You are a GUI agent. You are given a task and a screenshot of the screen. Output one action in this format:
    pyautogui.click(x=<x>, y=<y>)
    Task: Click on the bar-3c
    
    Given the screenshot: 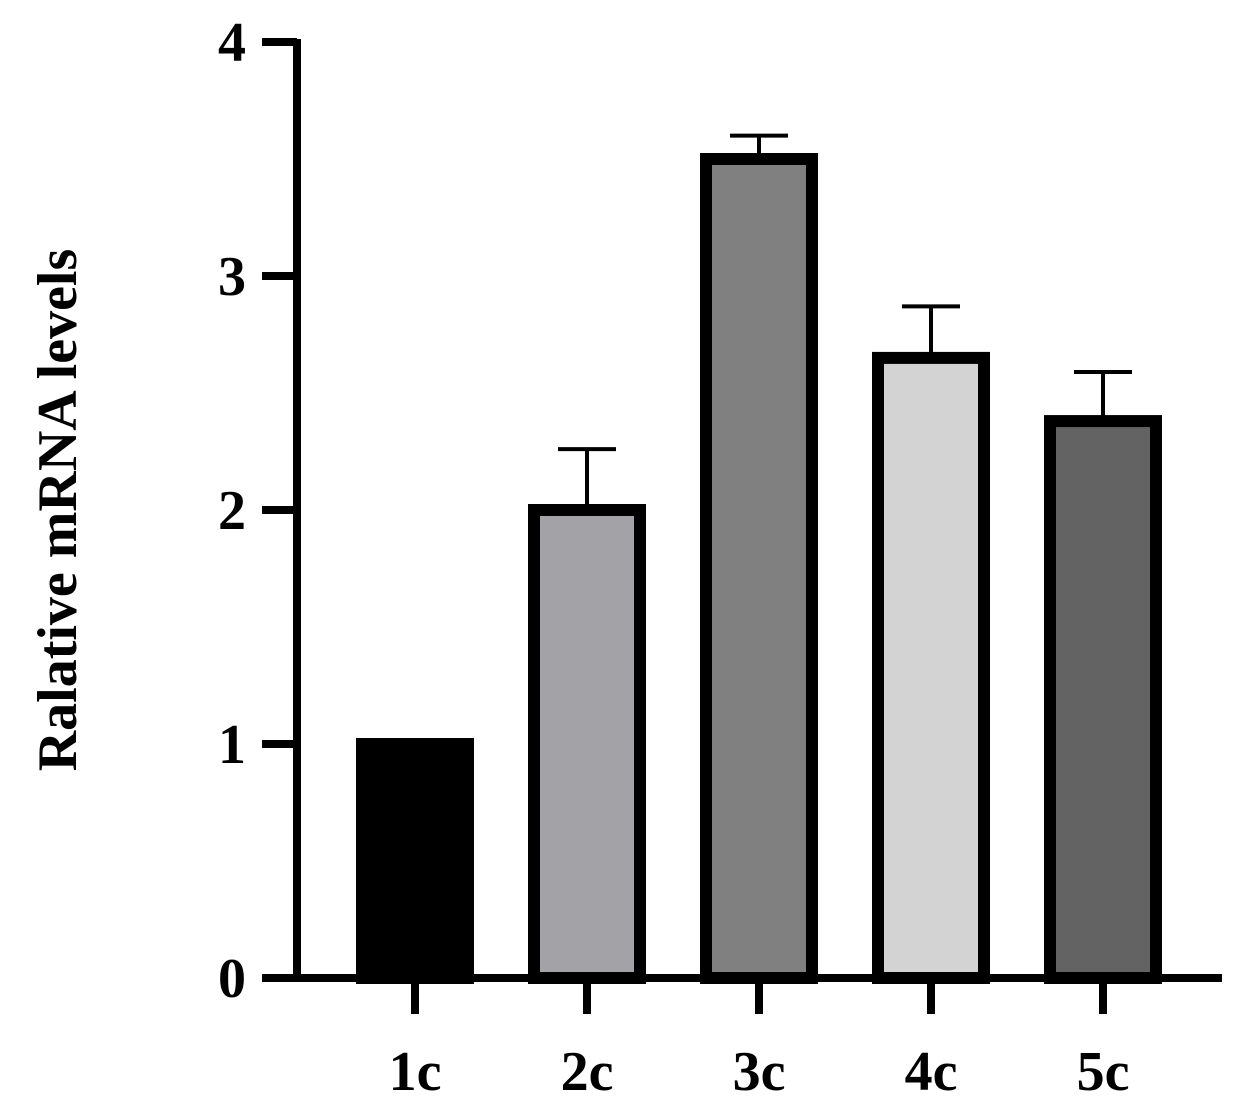 What is the action you would take?
    pyautogui.click(x=759, y=568)
    